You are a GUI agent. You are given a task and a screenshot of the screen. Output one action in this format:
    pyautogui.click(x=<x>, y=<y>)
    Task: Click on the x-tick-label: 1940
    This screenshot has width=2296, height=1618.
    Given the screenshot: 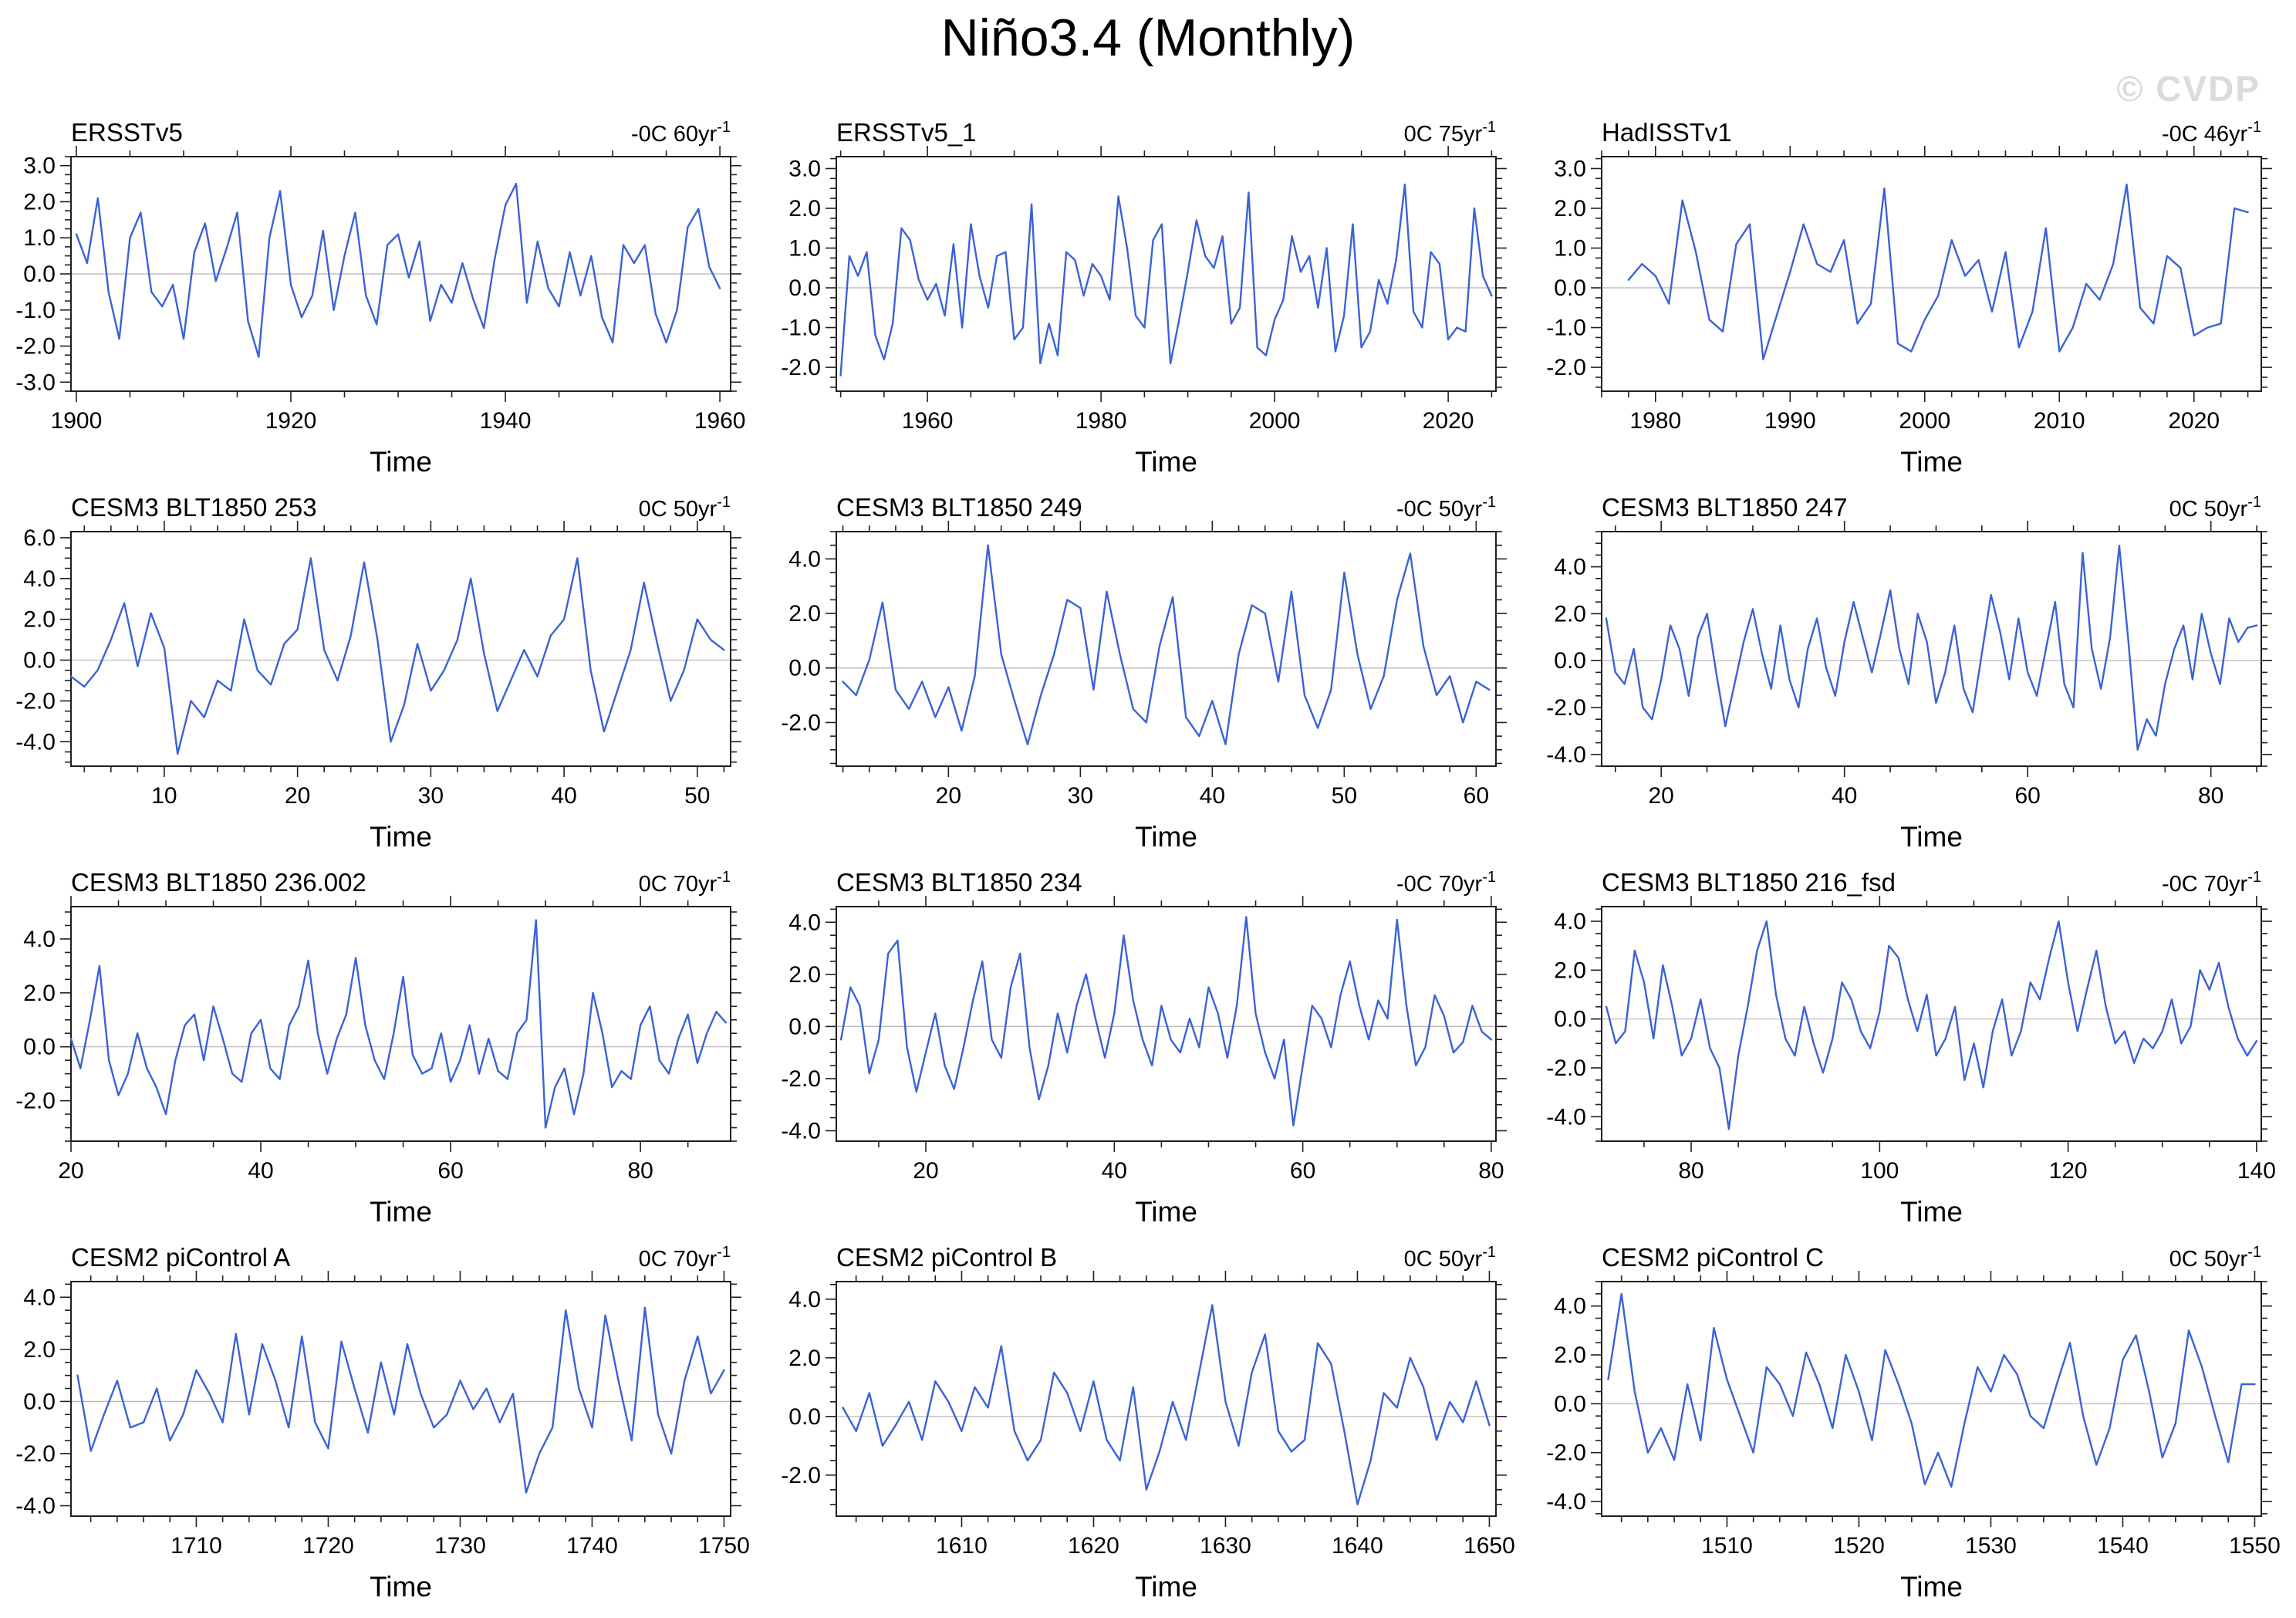 What is the action you would take?
    pyautogui.click(x=506, y=421)
    